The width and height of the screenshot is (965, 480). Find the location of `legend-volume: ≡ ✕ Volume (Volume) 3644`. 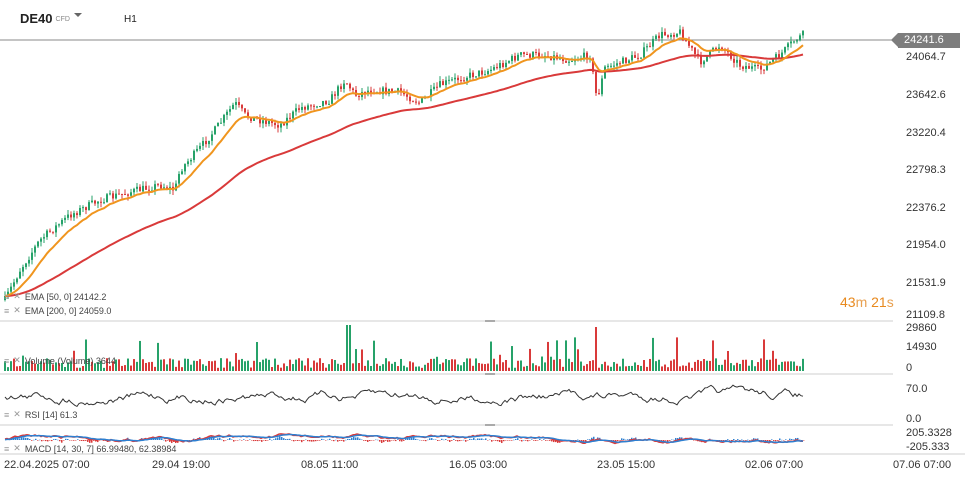

legend-volume: ≡ ✕ Volume (Volume) 3644 is located at coordinates (60, 360).